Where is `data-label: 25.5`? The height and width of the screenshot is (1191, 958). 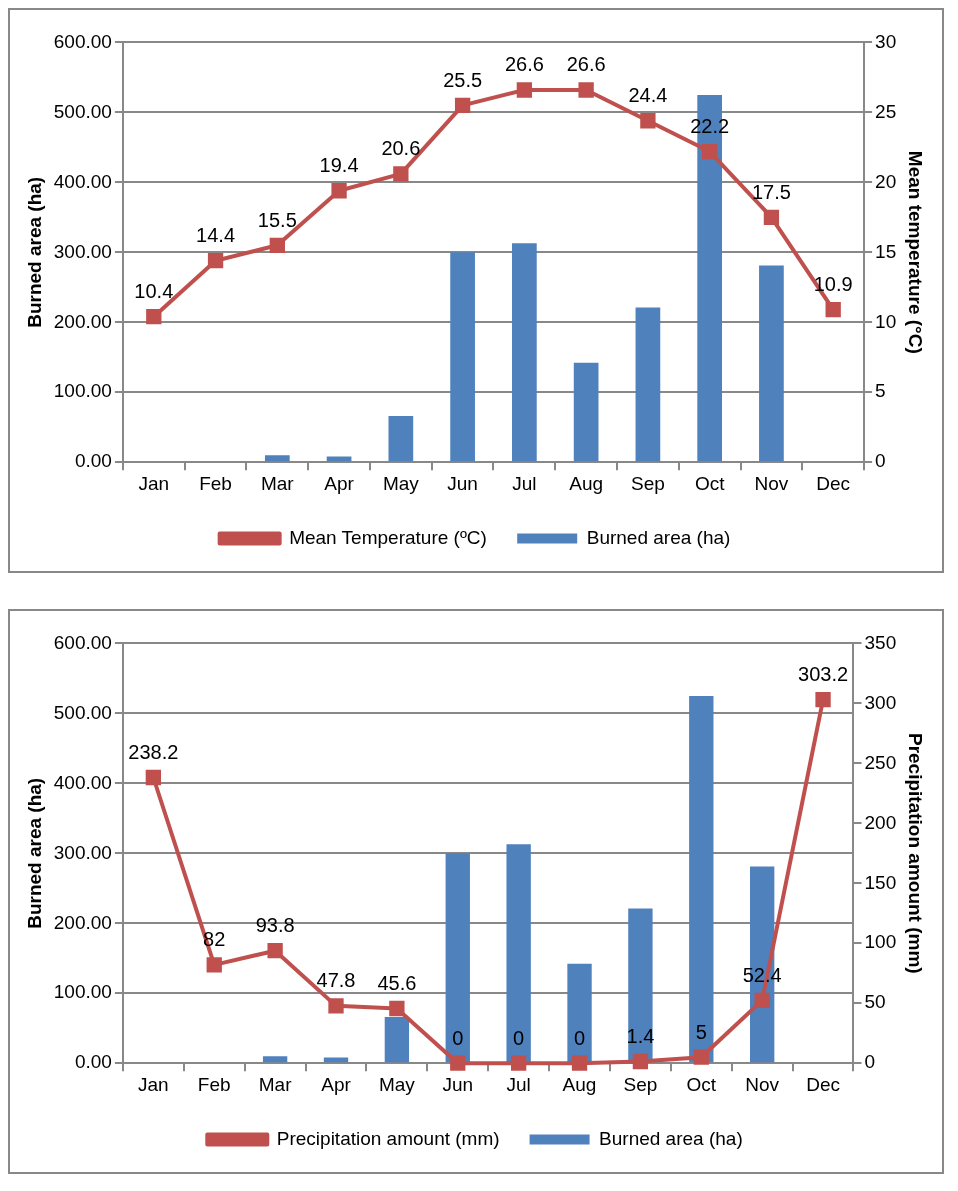 data-label: 25.5 is located at coordinates (463, 79).